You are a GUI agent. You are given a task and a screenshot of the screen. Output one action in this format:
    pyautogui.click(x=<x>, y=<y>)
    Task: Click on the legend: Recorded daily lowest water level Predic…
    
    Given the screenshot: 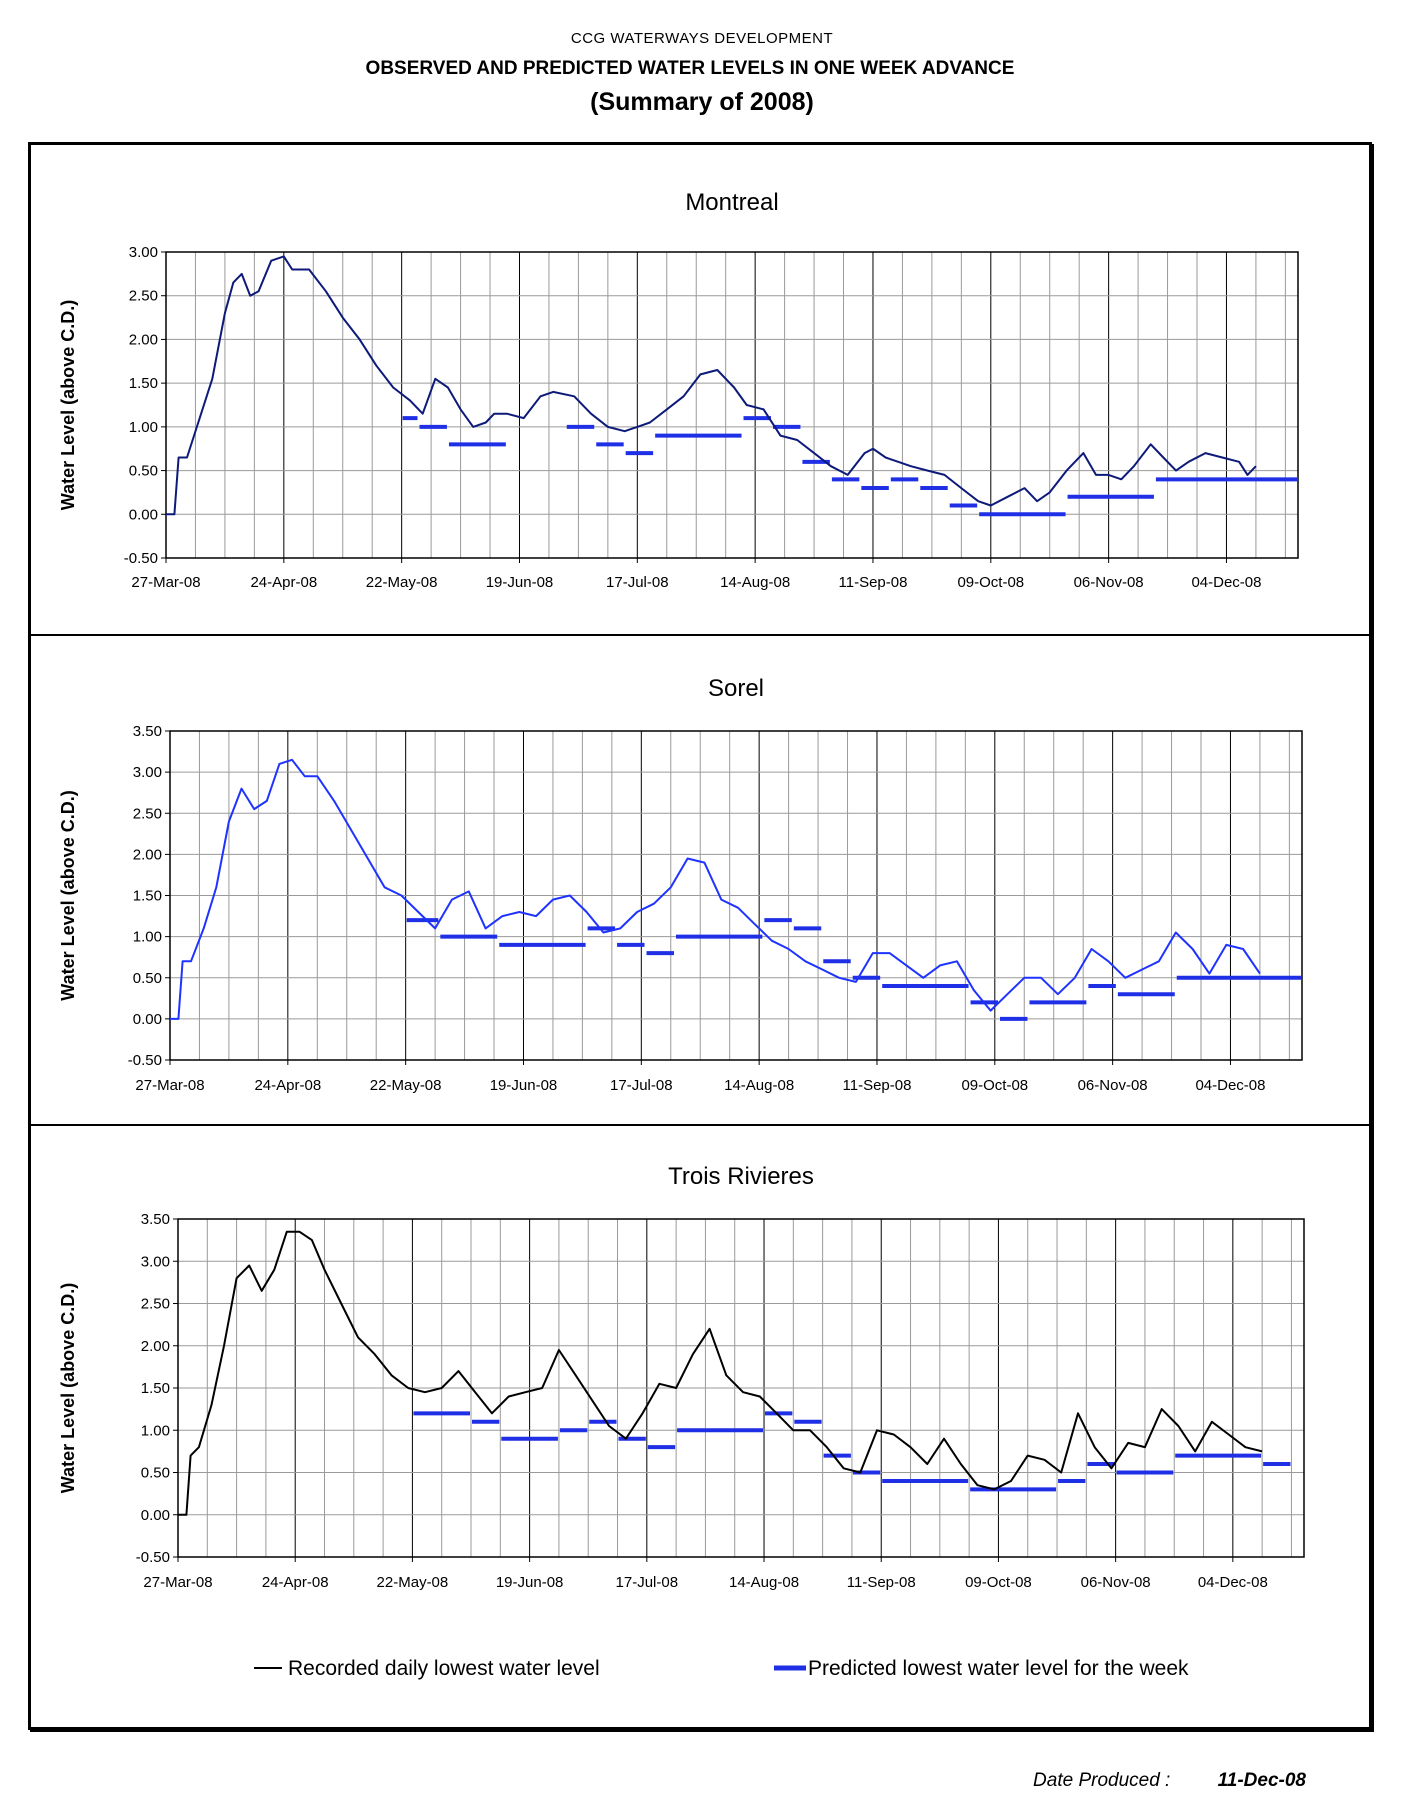 What is the action you would take?
    pyautogui.click(x=721, y=1668)
    